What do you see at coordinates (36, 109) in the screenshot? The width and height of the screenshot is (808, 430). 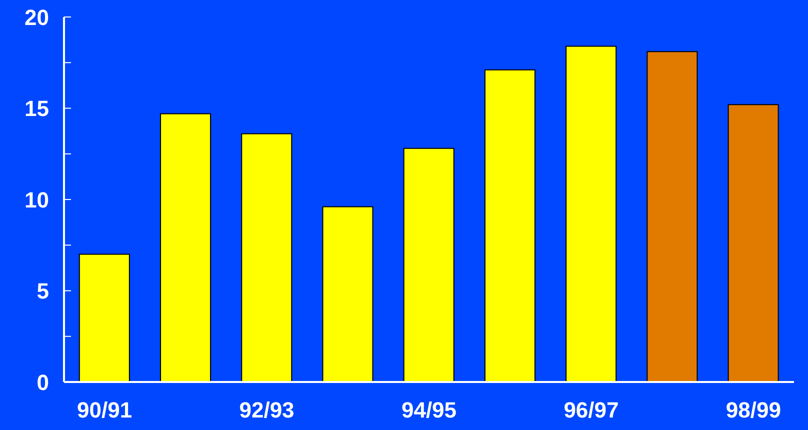 I see `y-tick-label: 15` at bounding box center [36, 109].